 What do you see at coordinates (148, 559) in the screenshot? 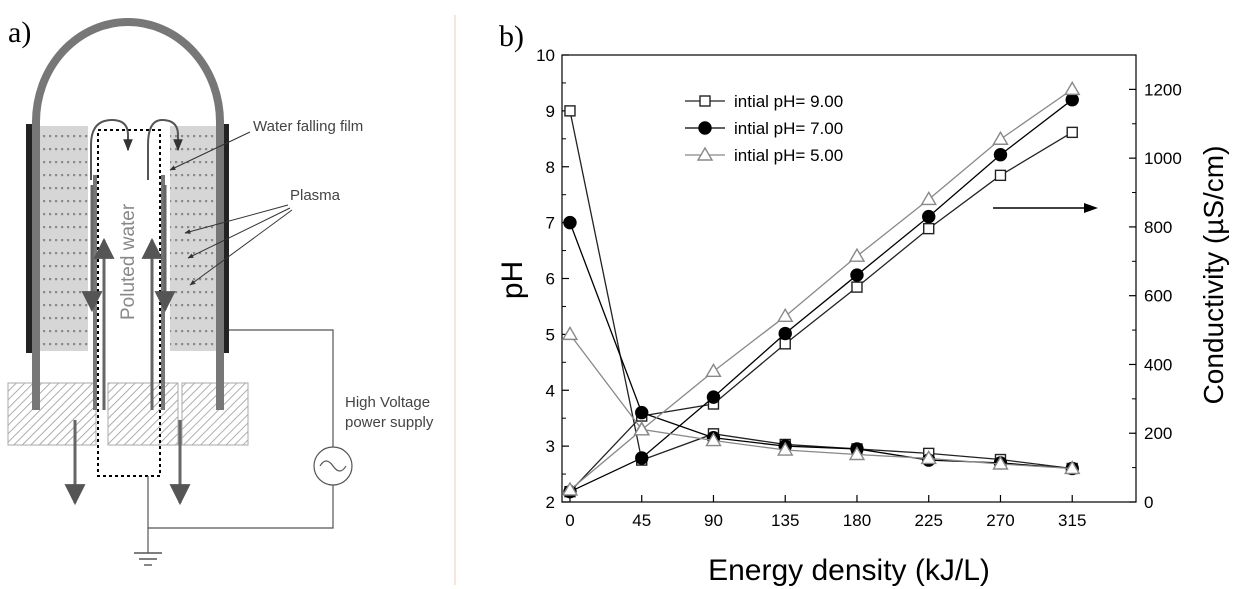
I see `ground-icon` at bounding box center [148, 559].